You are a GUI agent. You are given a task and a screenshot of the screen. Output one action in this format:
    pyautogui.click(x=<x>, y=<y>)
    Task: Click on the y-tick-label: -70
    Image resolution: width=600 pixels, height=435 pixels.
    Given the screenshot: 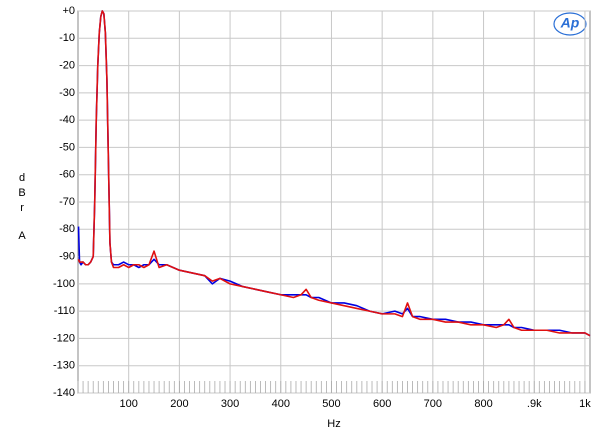 What is the action you would take?
    pyautogui.click(x=67, y=202)
    